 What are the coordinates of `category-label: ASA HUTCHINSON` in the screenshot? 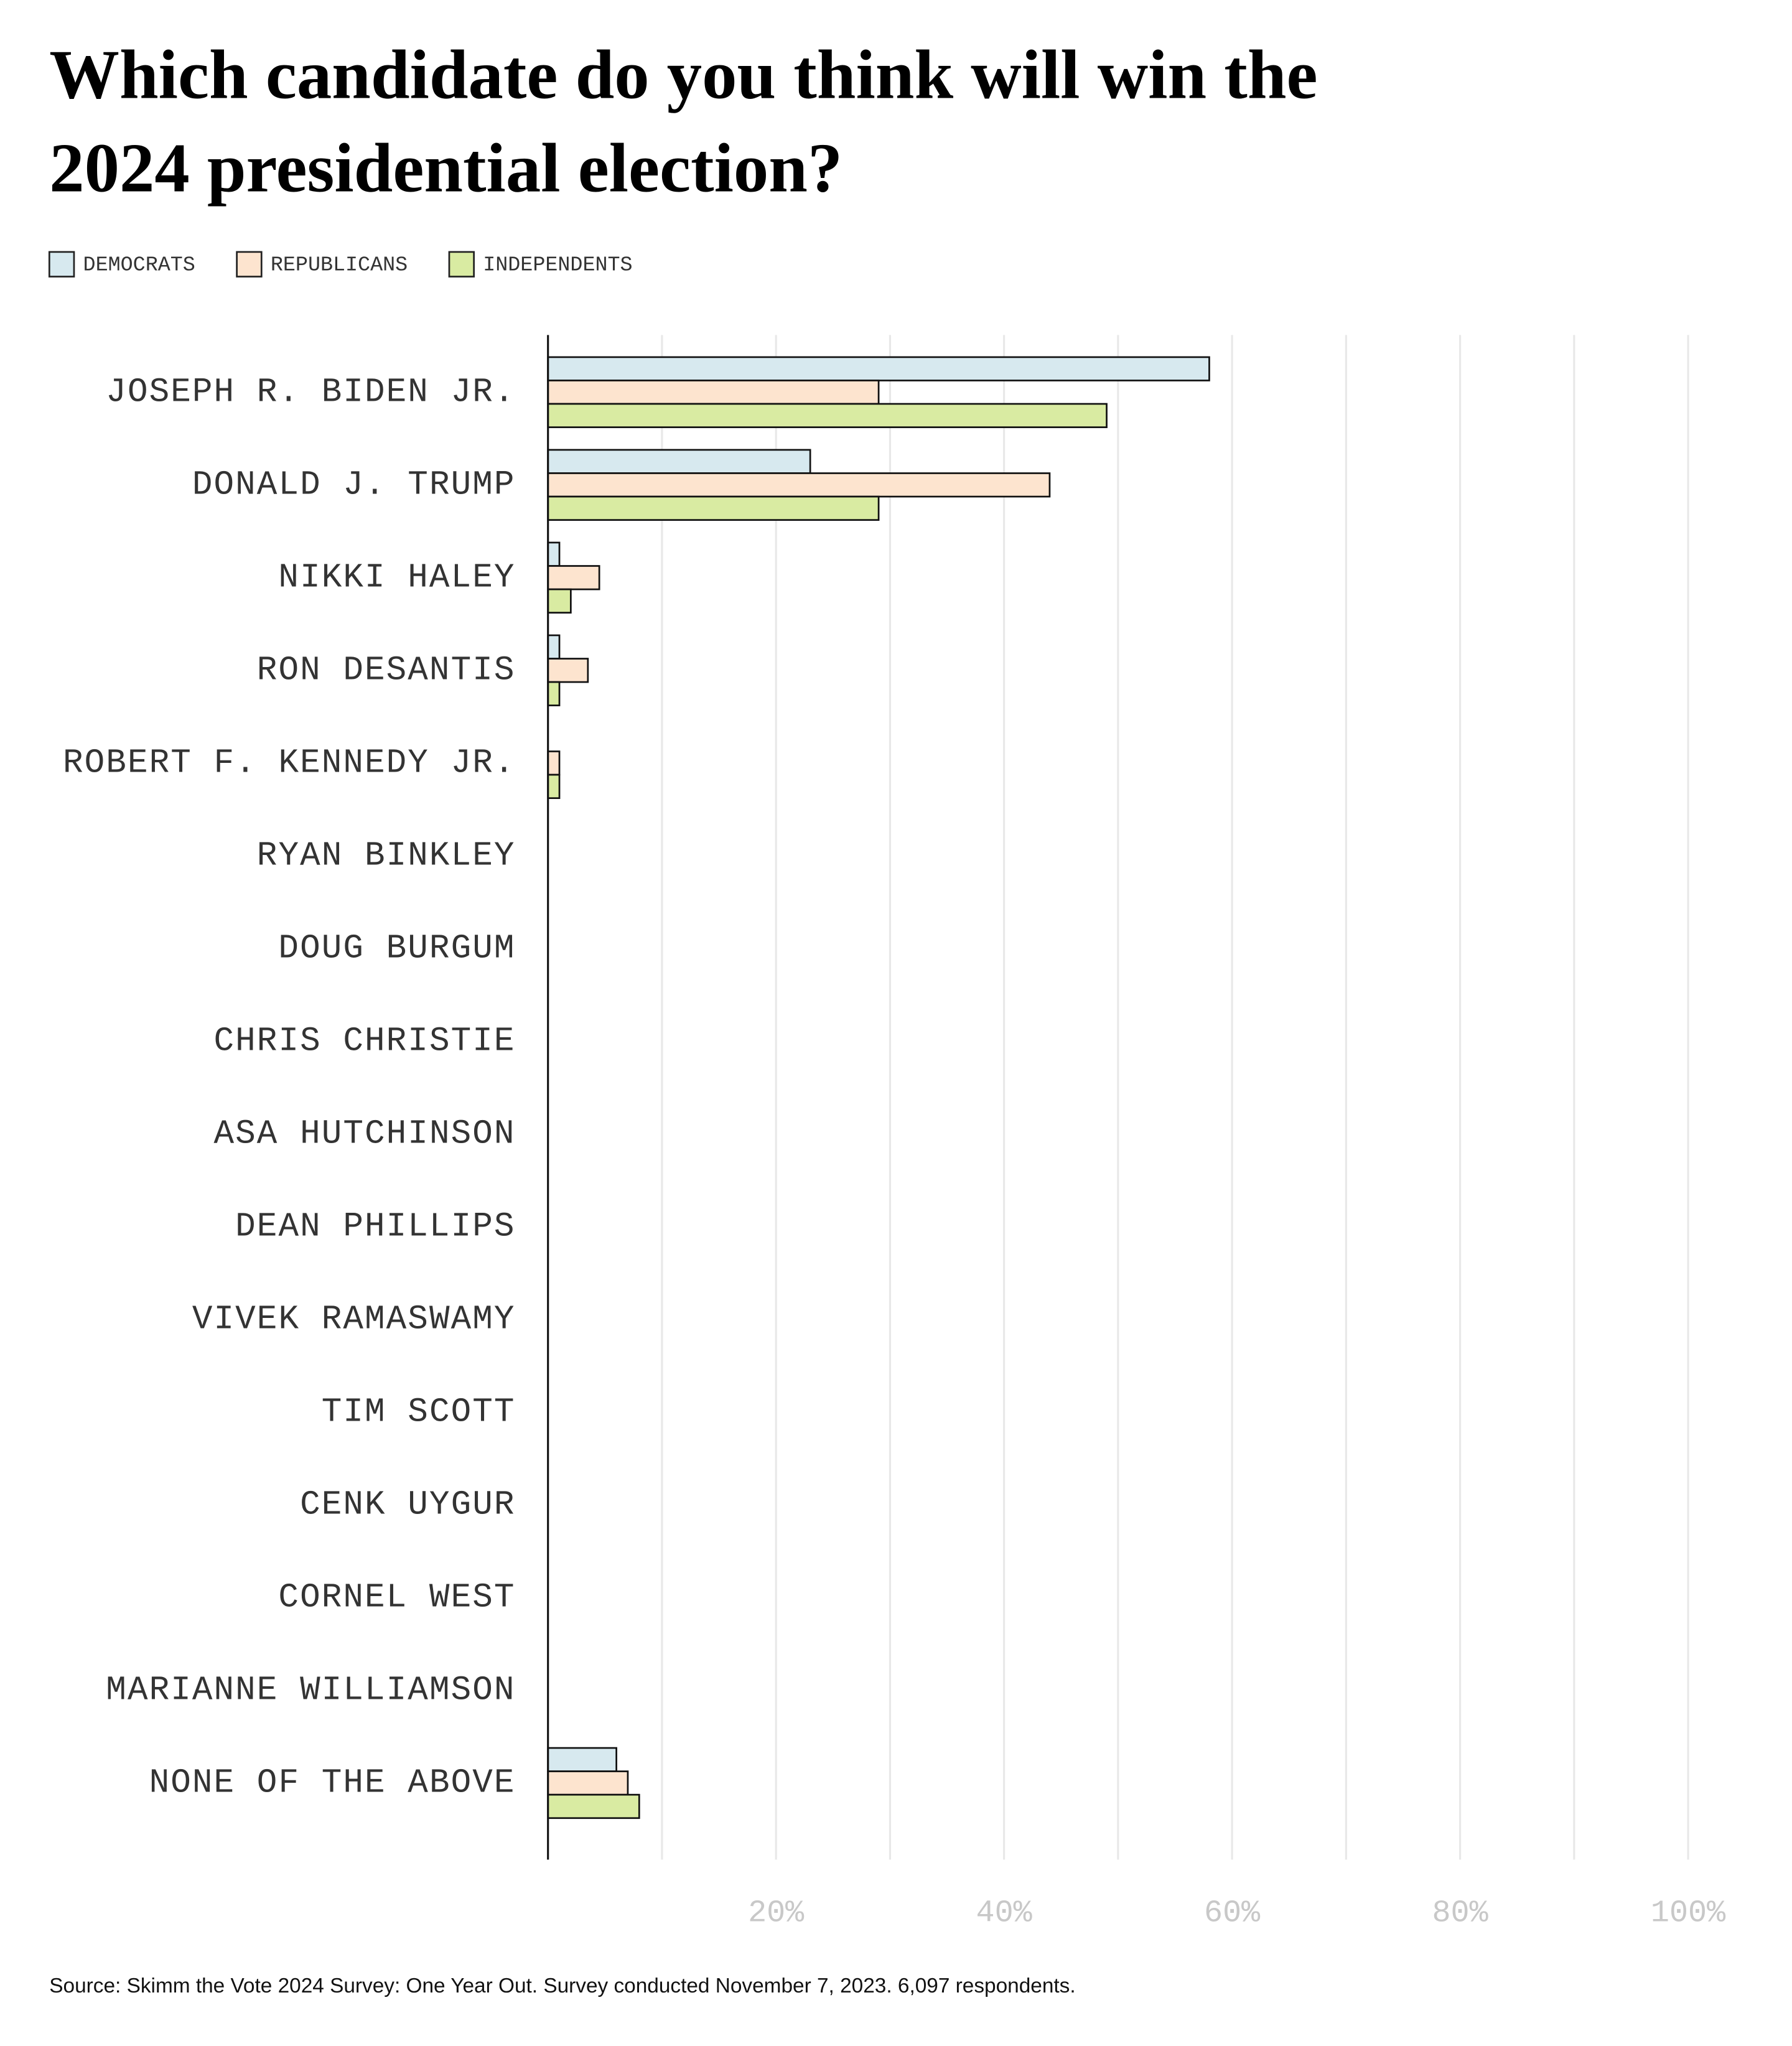 It's located at (365, 1135).